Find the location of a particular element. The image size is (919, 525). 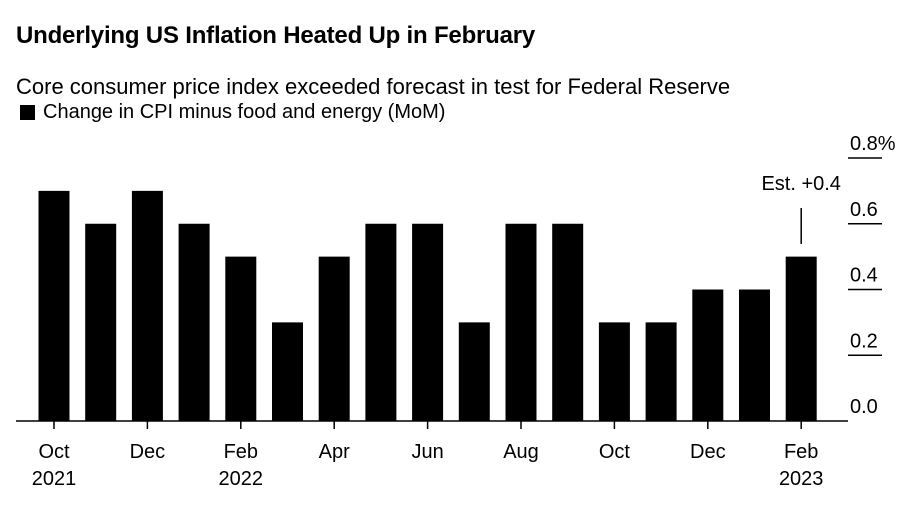

x-tick-month: Aug is located at coordinates (521, 452).